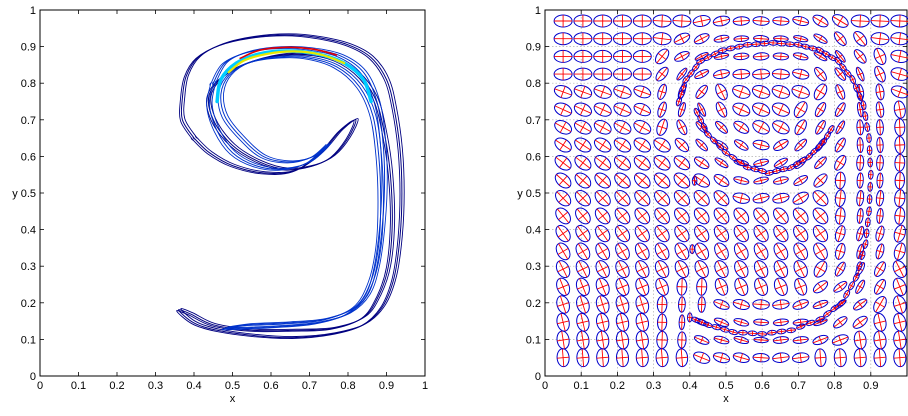  What do you see at coordinates (193, 386) in the screenshot?
I see `x-tick-label: 0.4` at bounding box center [193, 386].